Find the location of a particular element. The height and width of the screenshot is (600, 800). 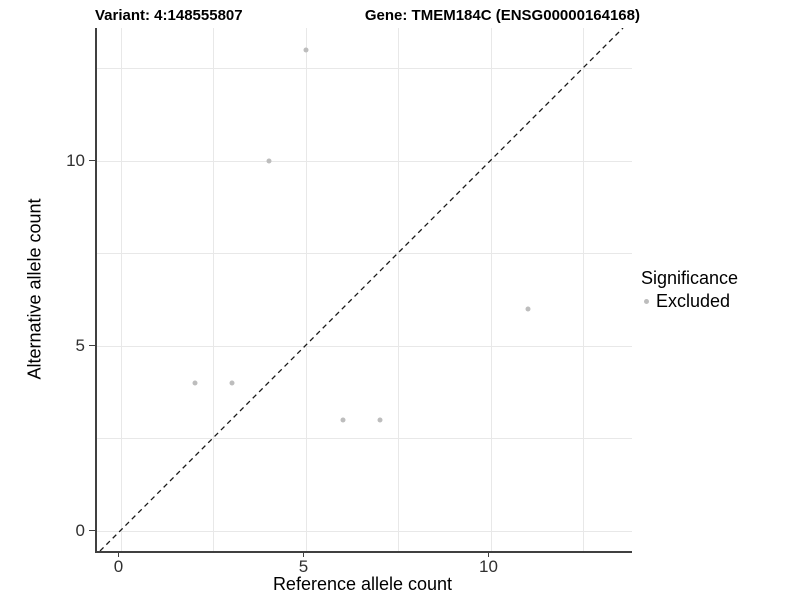

legend-key-dot-icon is located at coordinates (646, 301).